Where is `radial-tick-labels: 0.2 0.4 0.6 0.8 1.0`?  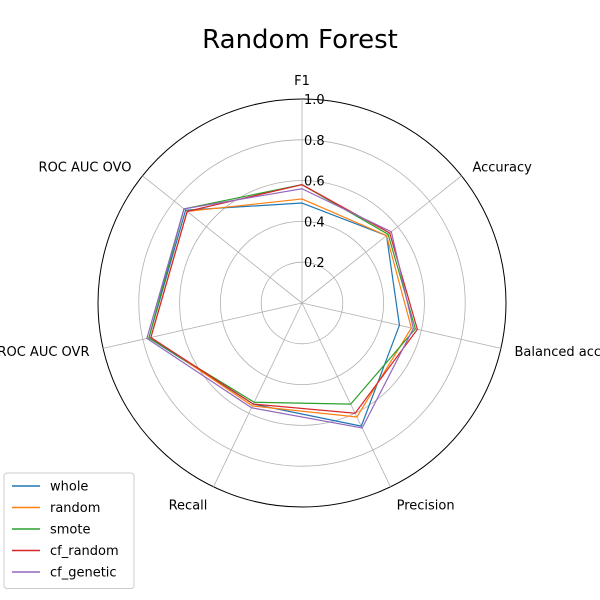
radial-tick-labels: 0.2 0.4 0.6 0.8 1.0 is located at coordinates (314, 182).